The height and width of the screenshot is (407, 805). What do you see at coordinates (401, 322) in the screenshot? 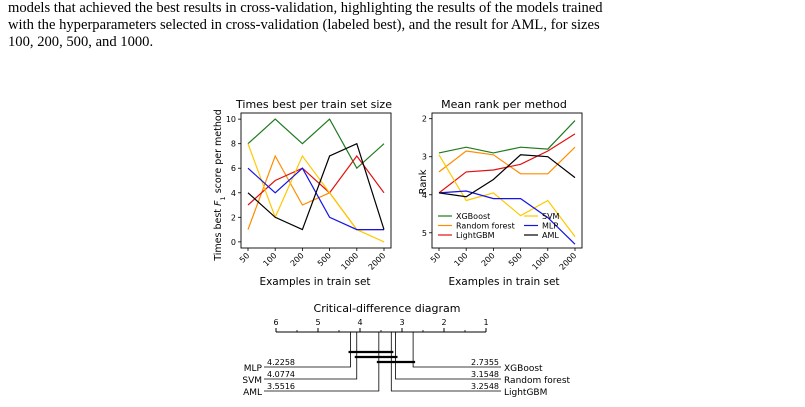
I see `cd-tick-label: 3` at bounding box center [401, 322].